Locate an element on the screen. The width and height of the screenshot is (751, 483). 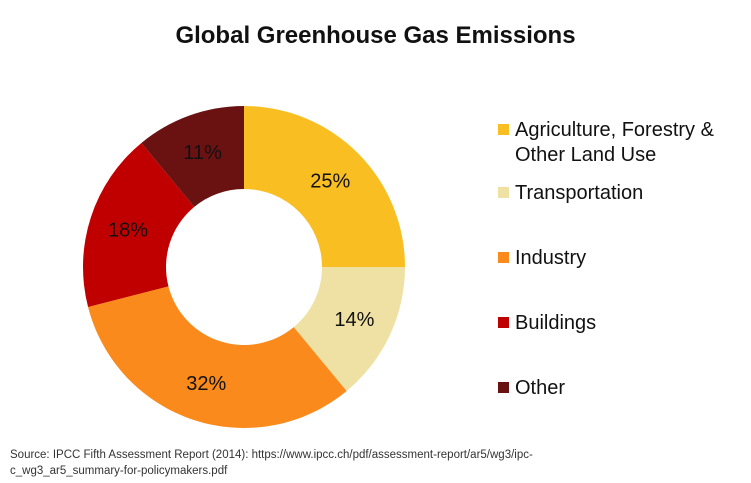
legend-item: Industry is located at coordinates (542, 258).